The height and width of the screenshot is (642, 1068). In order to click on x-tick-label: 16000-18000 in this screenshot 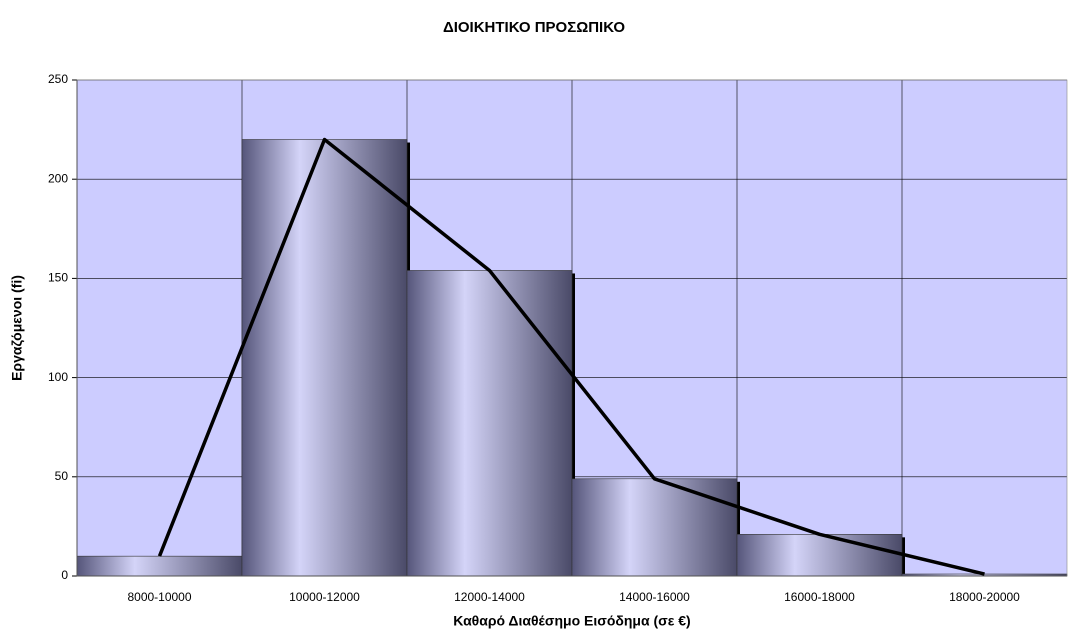, I will do `click(819, 597)`.